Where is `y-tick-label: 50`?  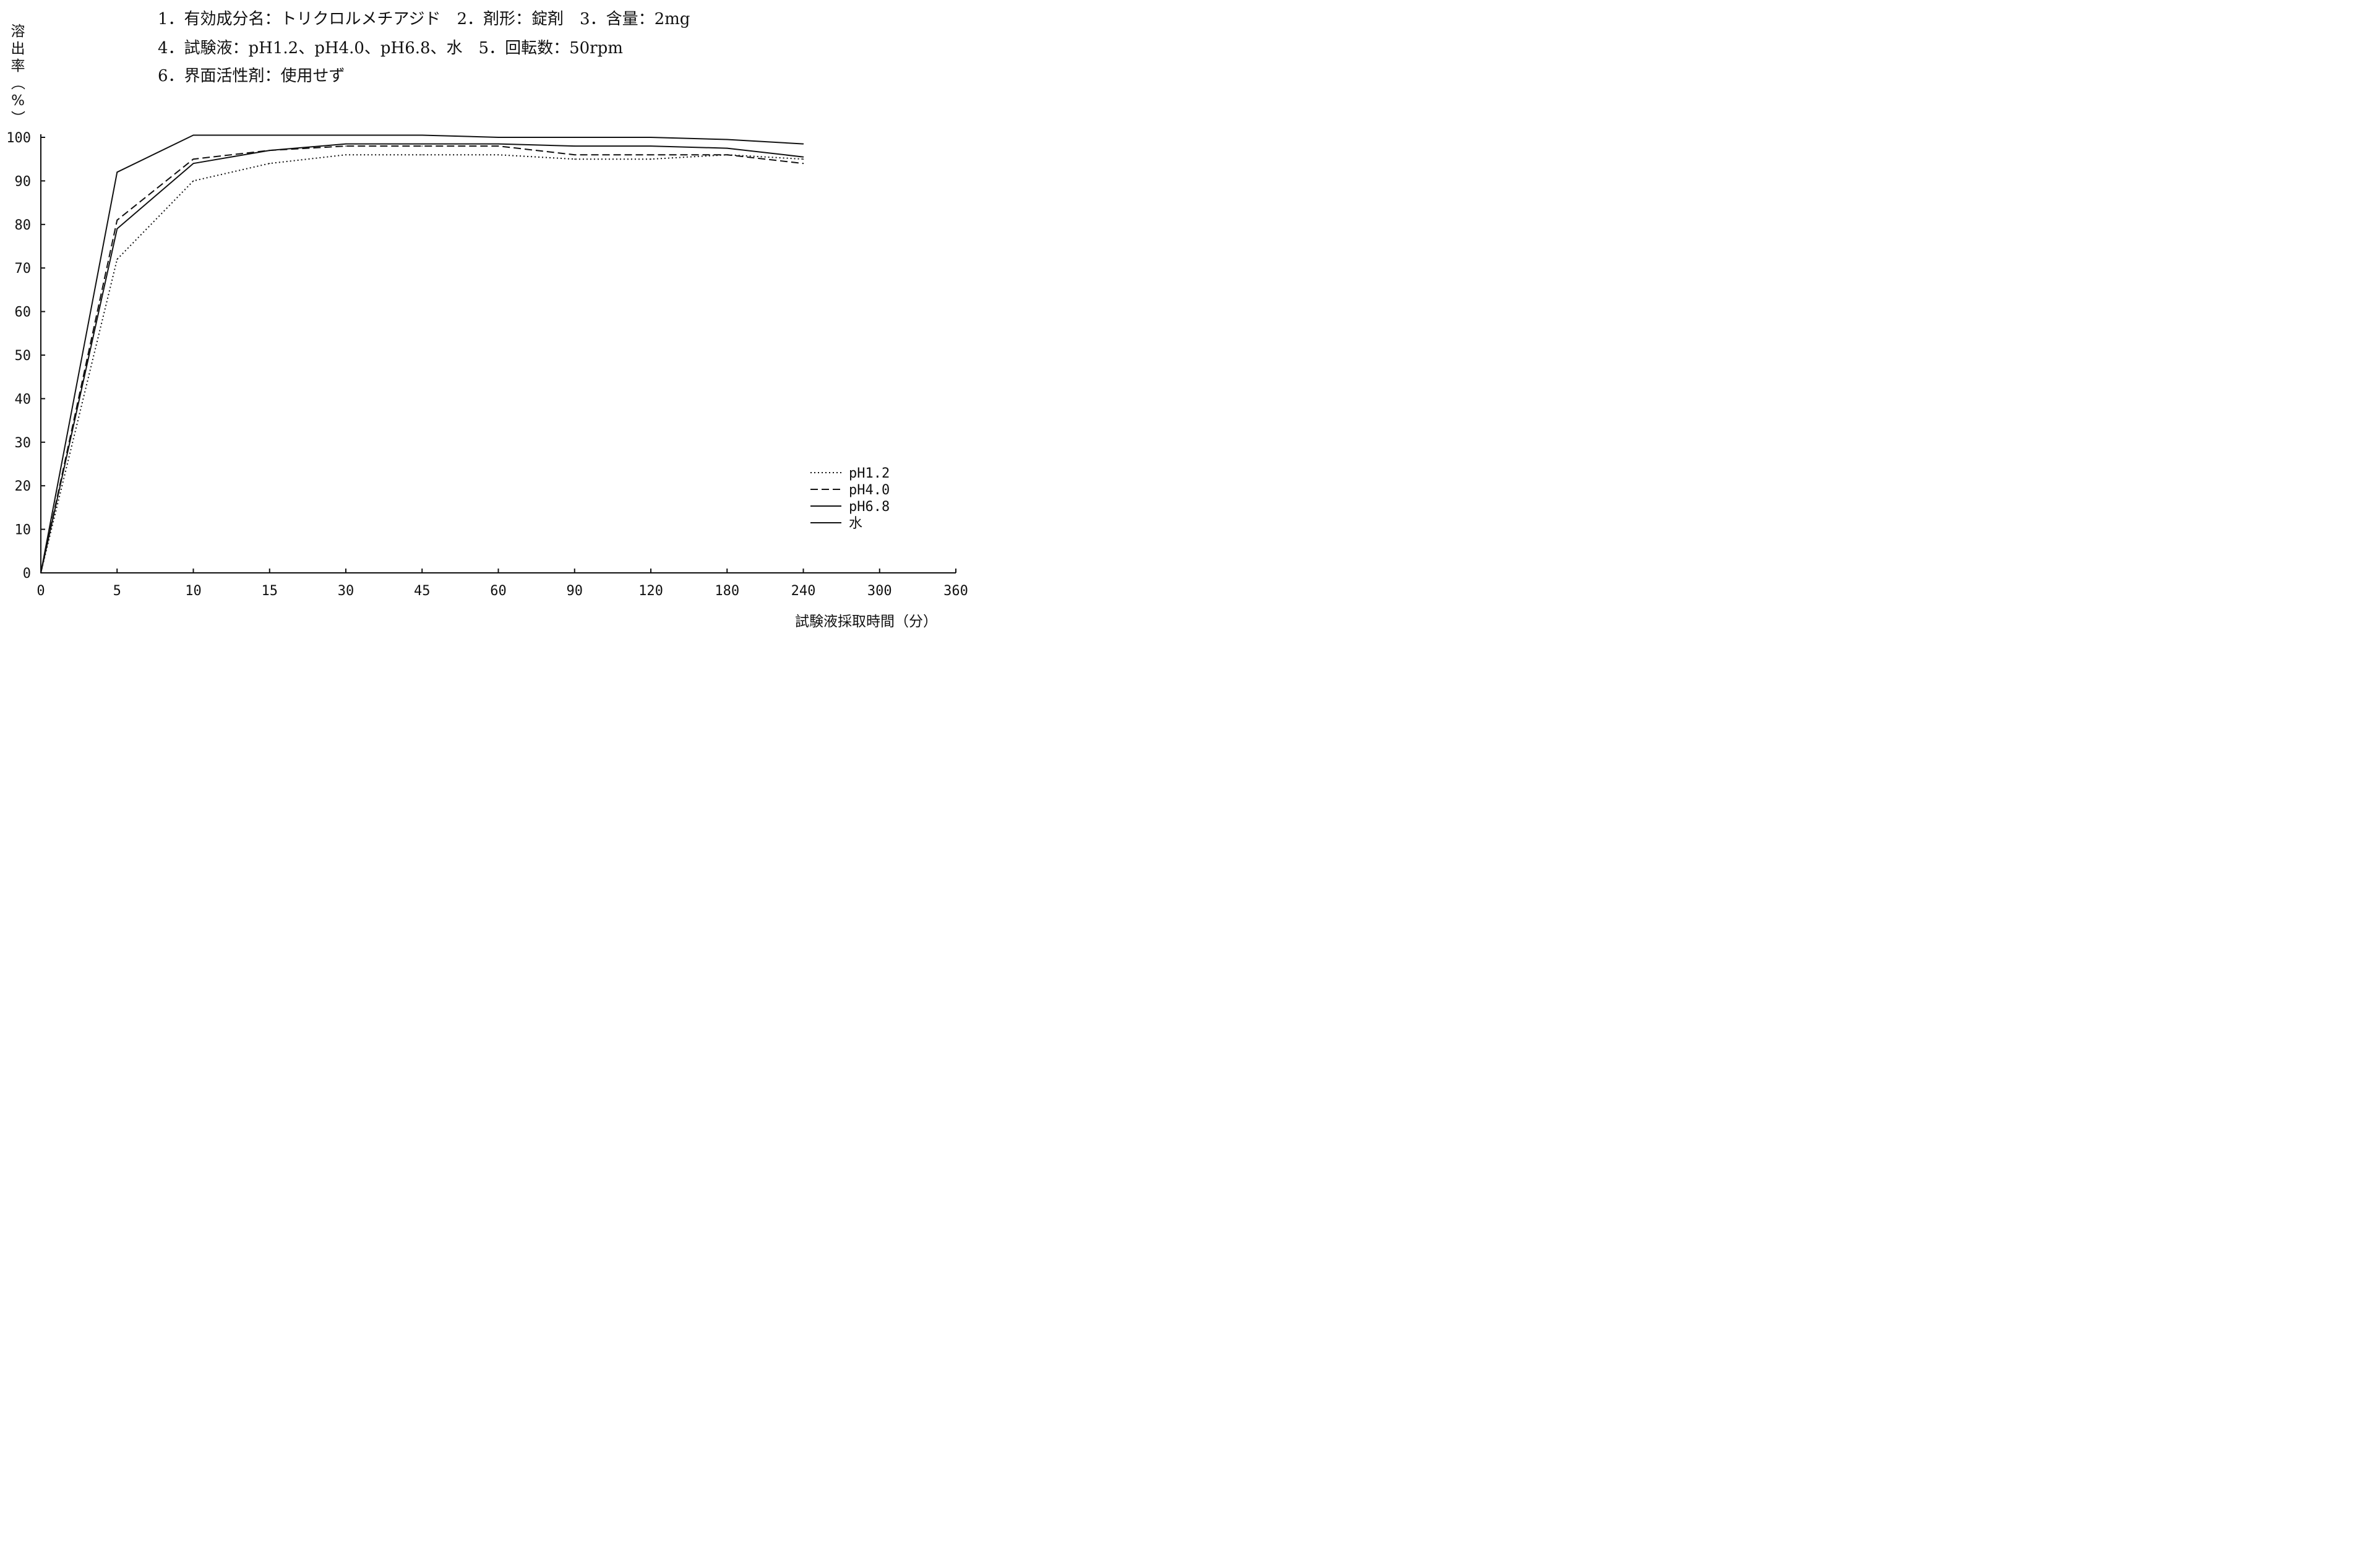
y-tick-label: 50 is located at coordinates (23, 356).